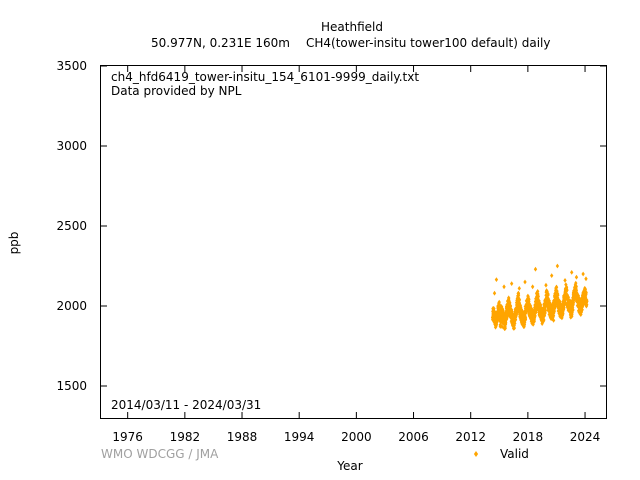 The width and height of the screenshot is (640, 480). What do you see at coordinates (186, 405) in the screenshot?
I see `date-range: 2014/03/11 - 2024/03/31` at bounding box center [186, 405].